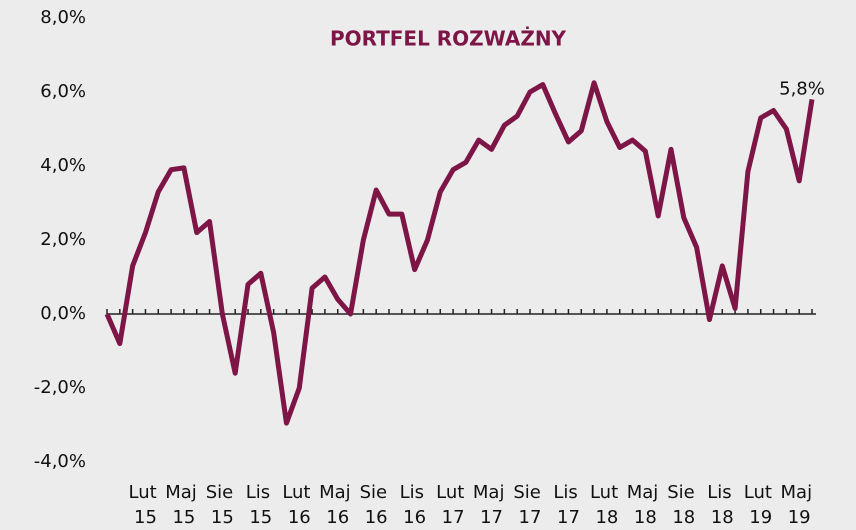 This screenshot has height=530, width=856. What do you see at coordinates (63, 239) in the screenshot?
I see `y-tick-label: 2,0%` at bounding box center [63, 239].